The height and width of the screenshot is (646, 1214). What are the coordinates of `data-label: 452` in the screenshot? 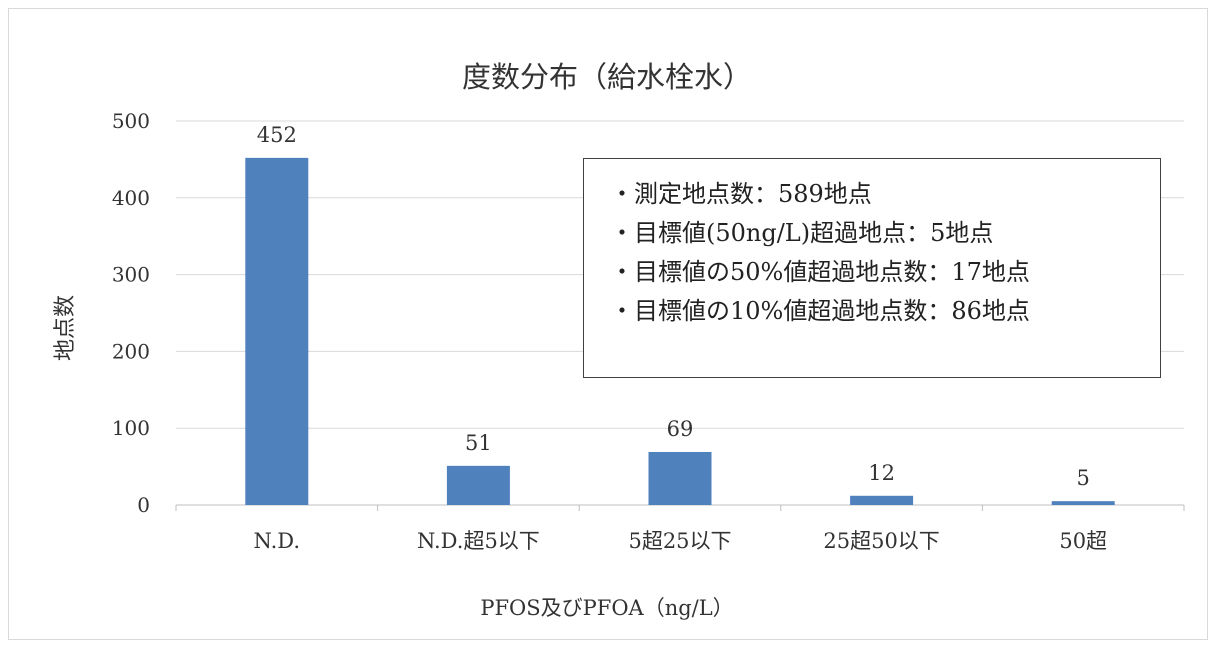 It's located at (277, 135).